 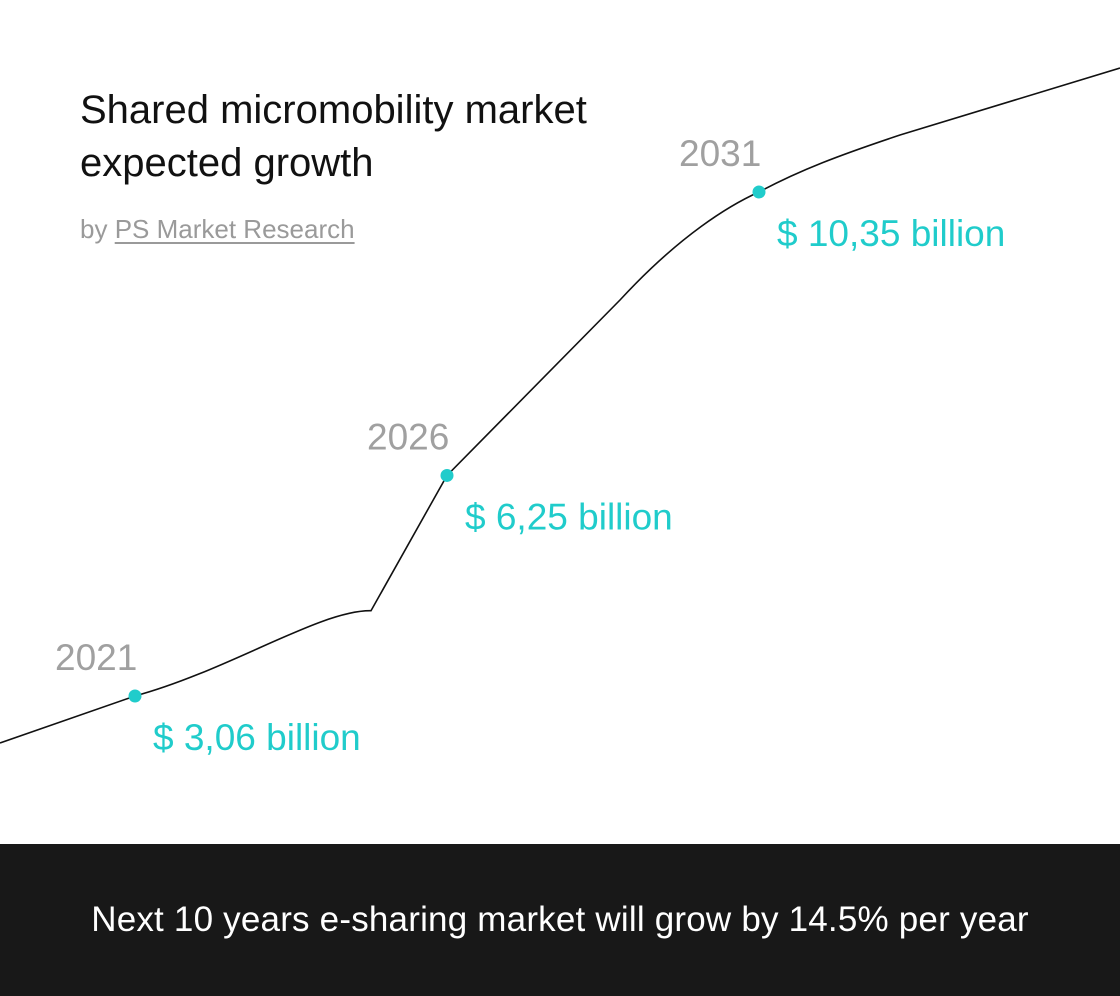 What do you see at coordinates (135, 696) in the screenshot?
I see `data-point-2021` at bounding box center [135, 696].